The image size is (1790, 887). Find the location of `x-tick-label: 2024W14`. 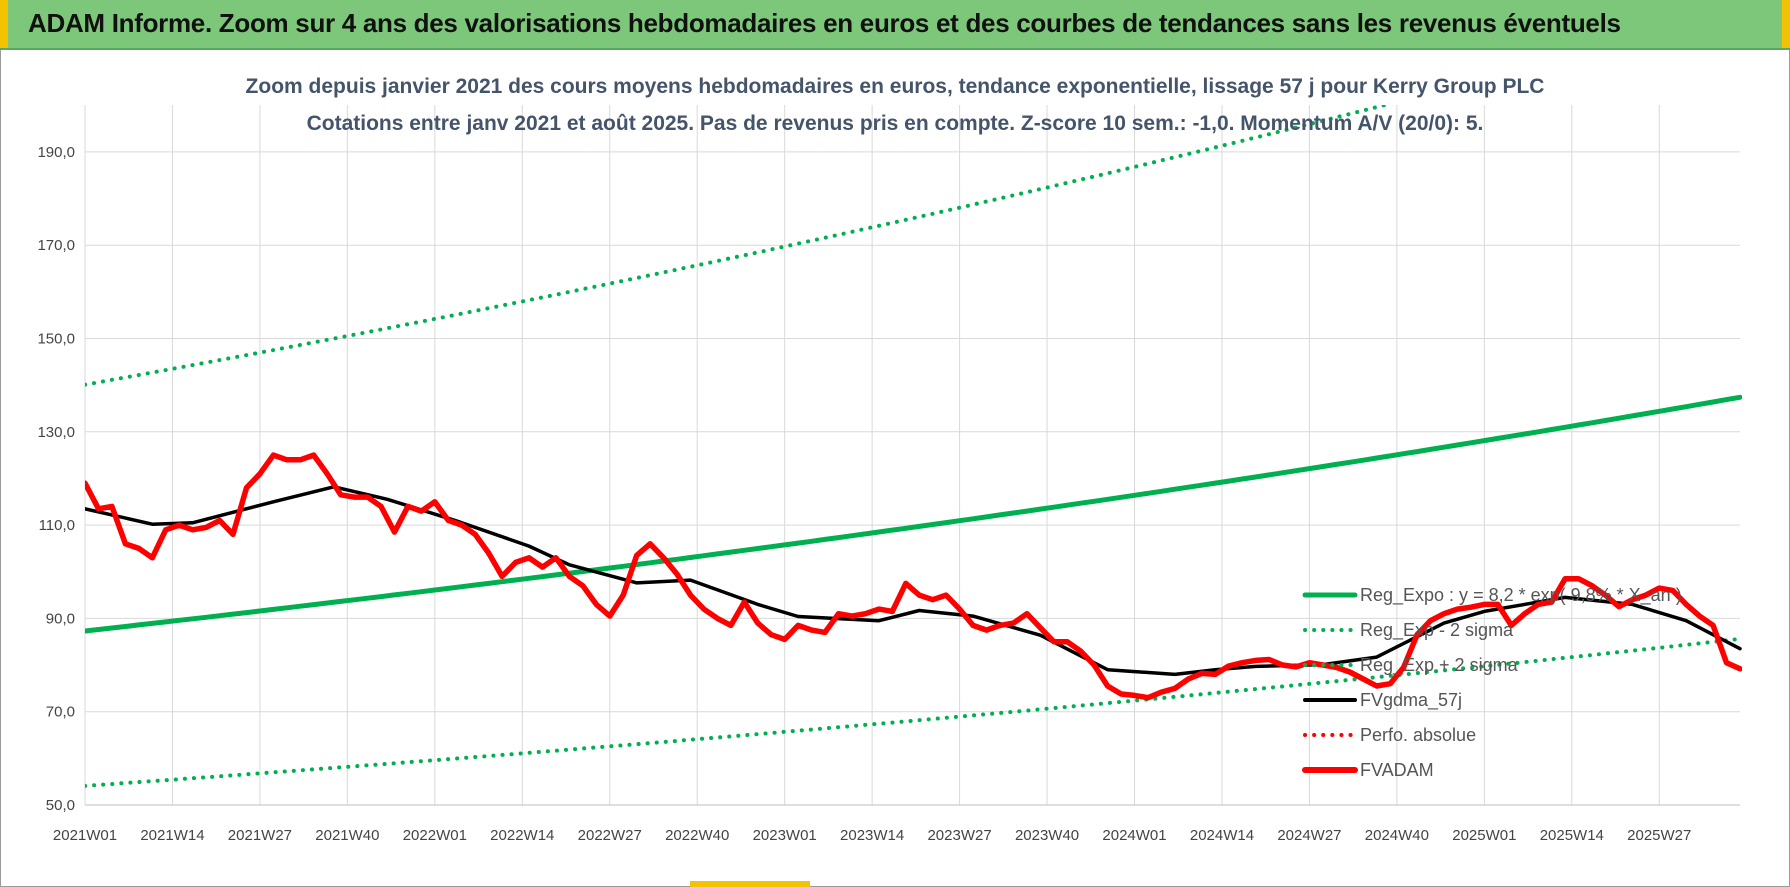

x-tick-label: 2024W14 is located at coordinates (1222, 835).